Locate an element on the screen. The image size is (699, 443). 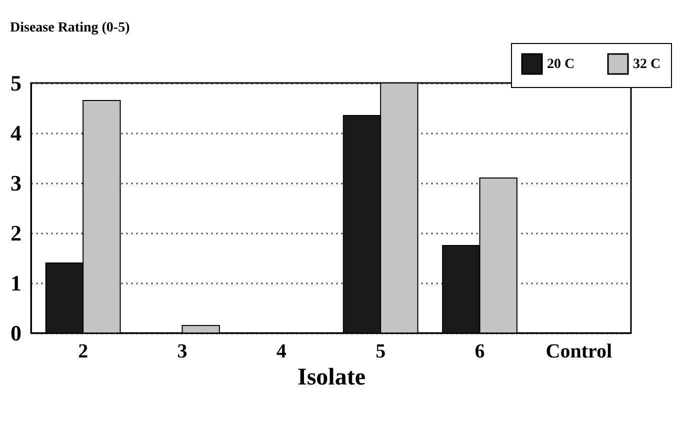
y-tick-label: 2 is located at coordinates (16, 233).